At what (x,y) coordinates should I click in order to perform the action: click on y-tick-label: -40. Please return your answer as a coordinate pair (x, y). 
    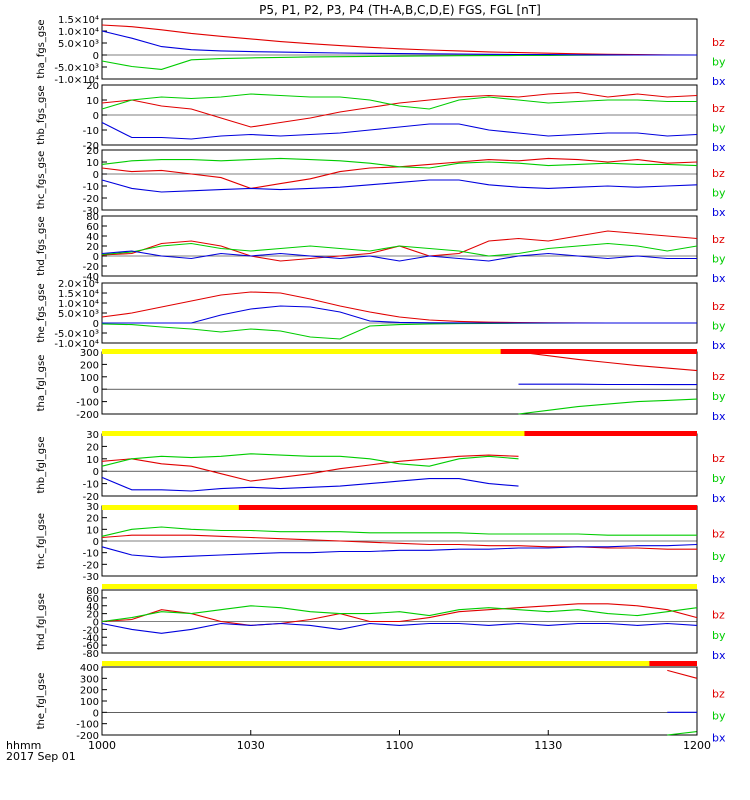
    Looking at the image, I should click on (91, 277).